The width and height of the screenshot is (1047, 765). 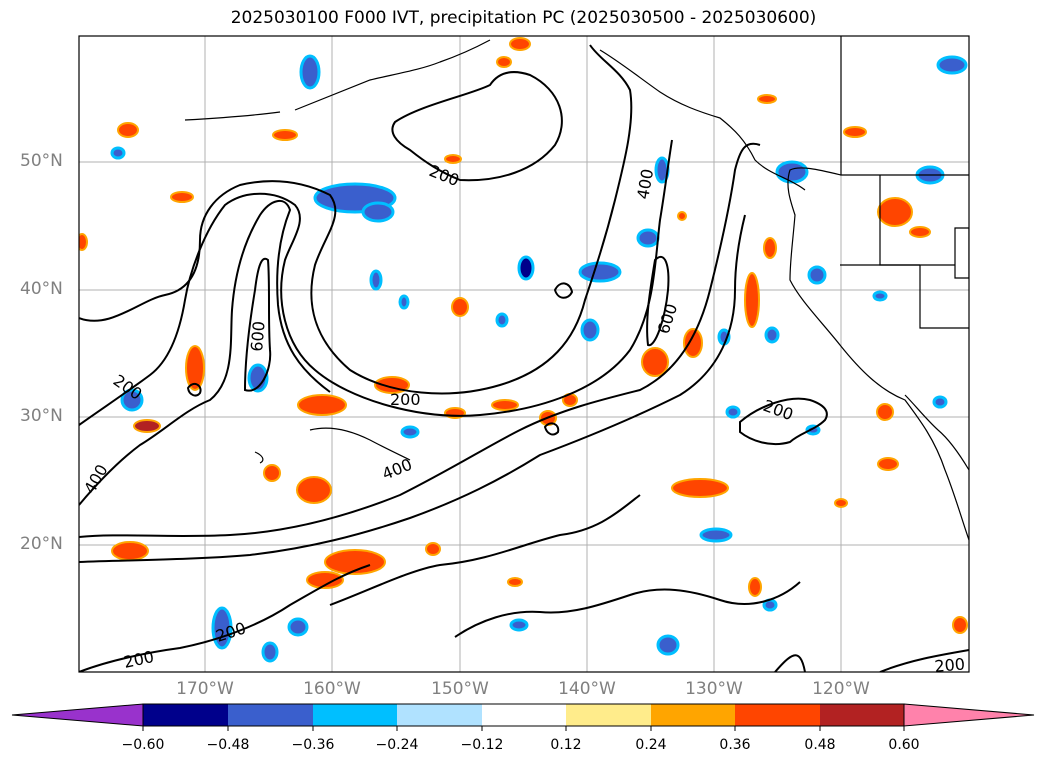 I want to click on lon-label: 140°W, so click(x=587, y=689).